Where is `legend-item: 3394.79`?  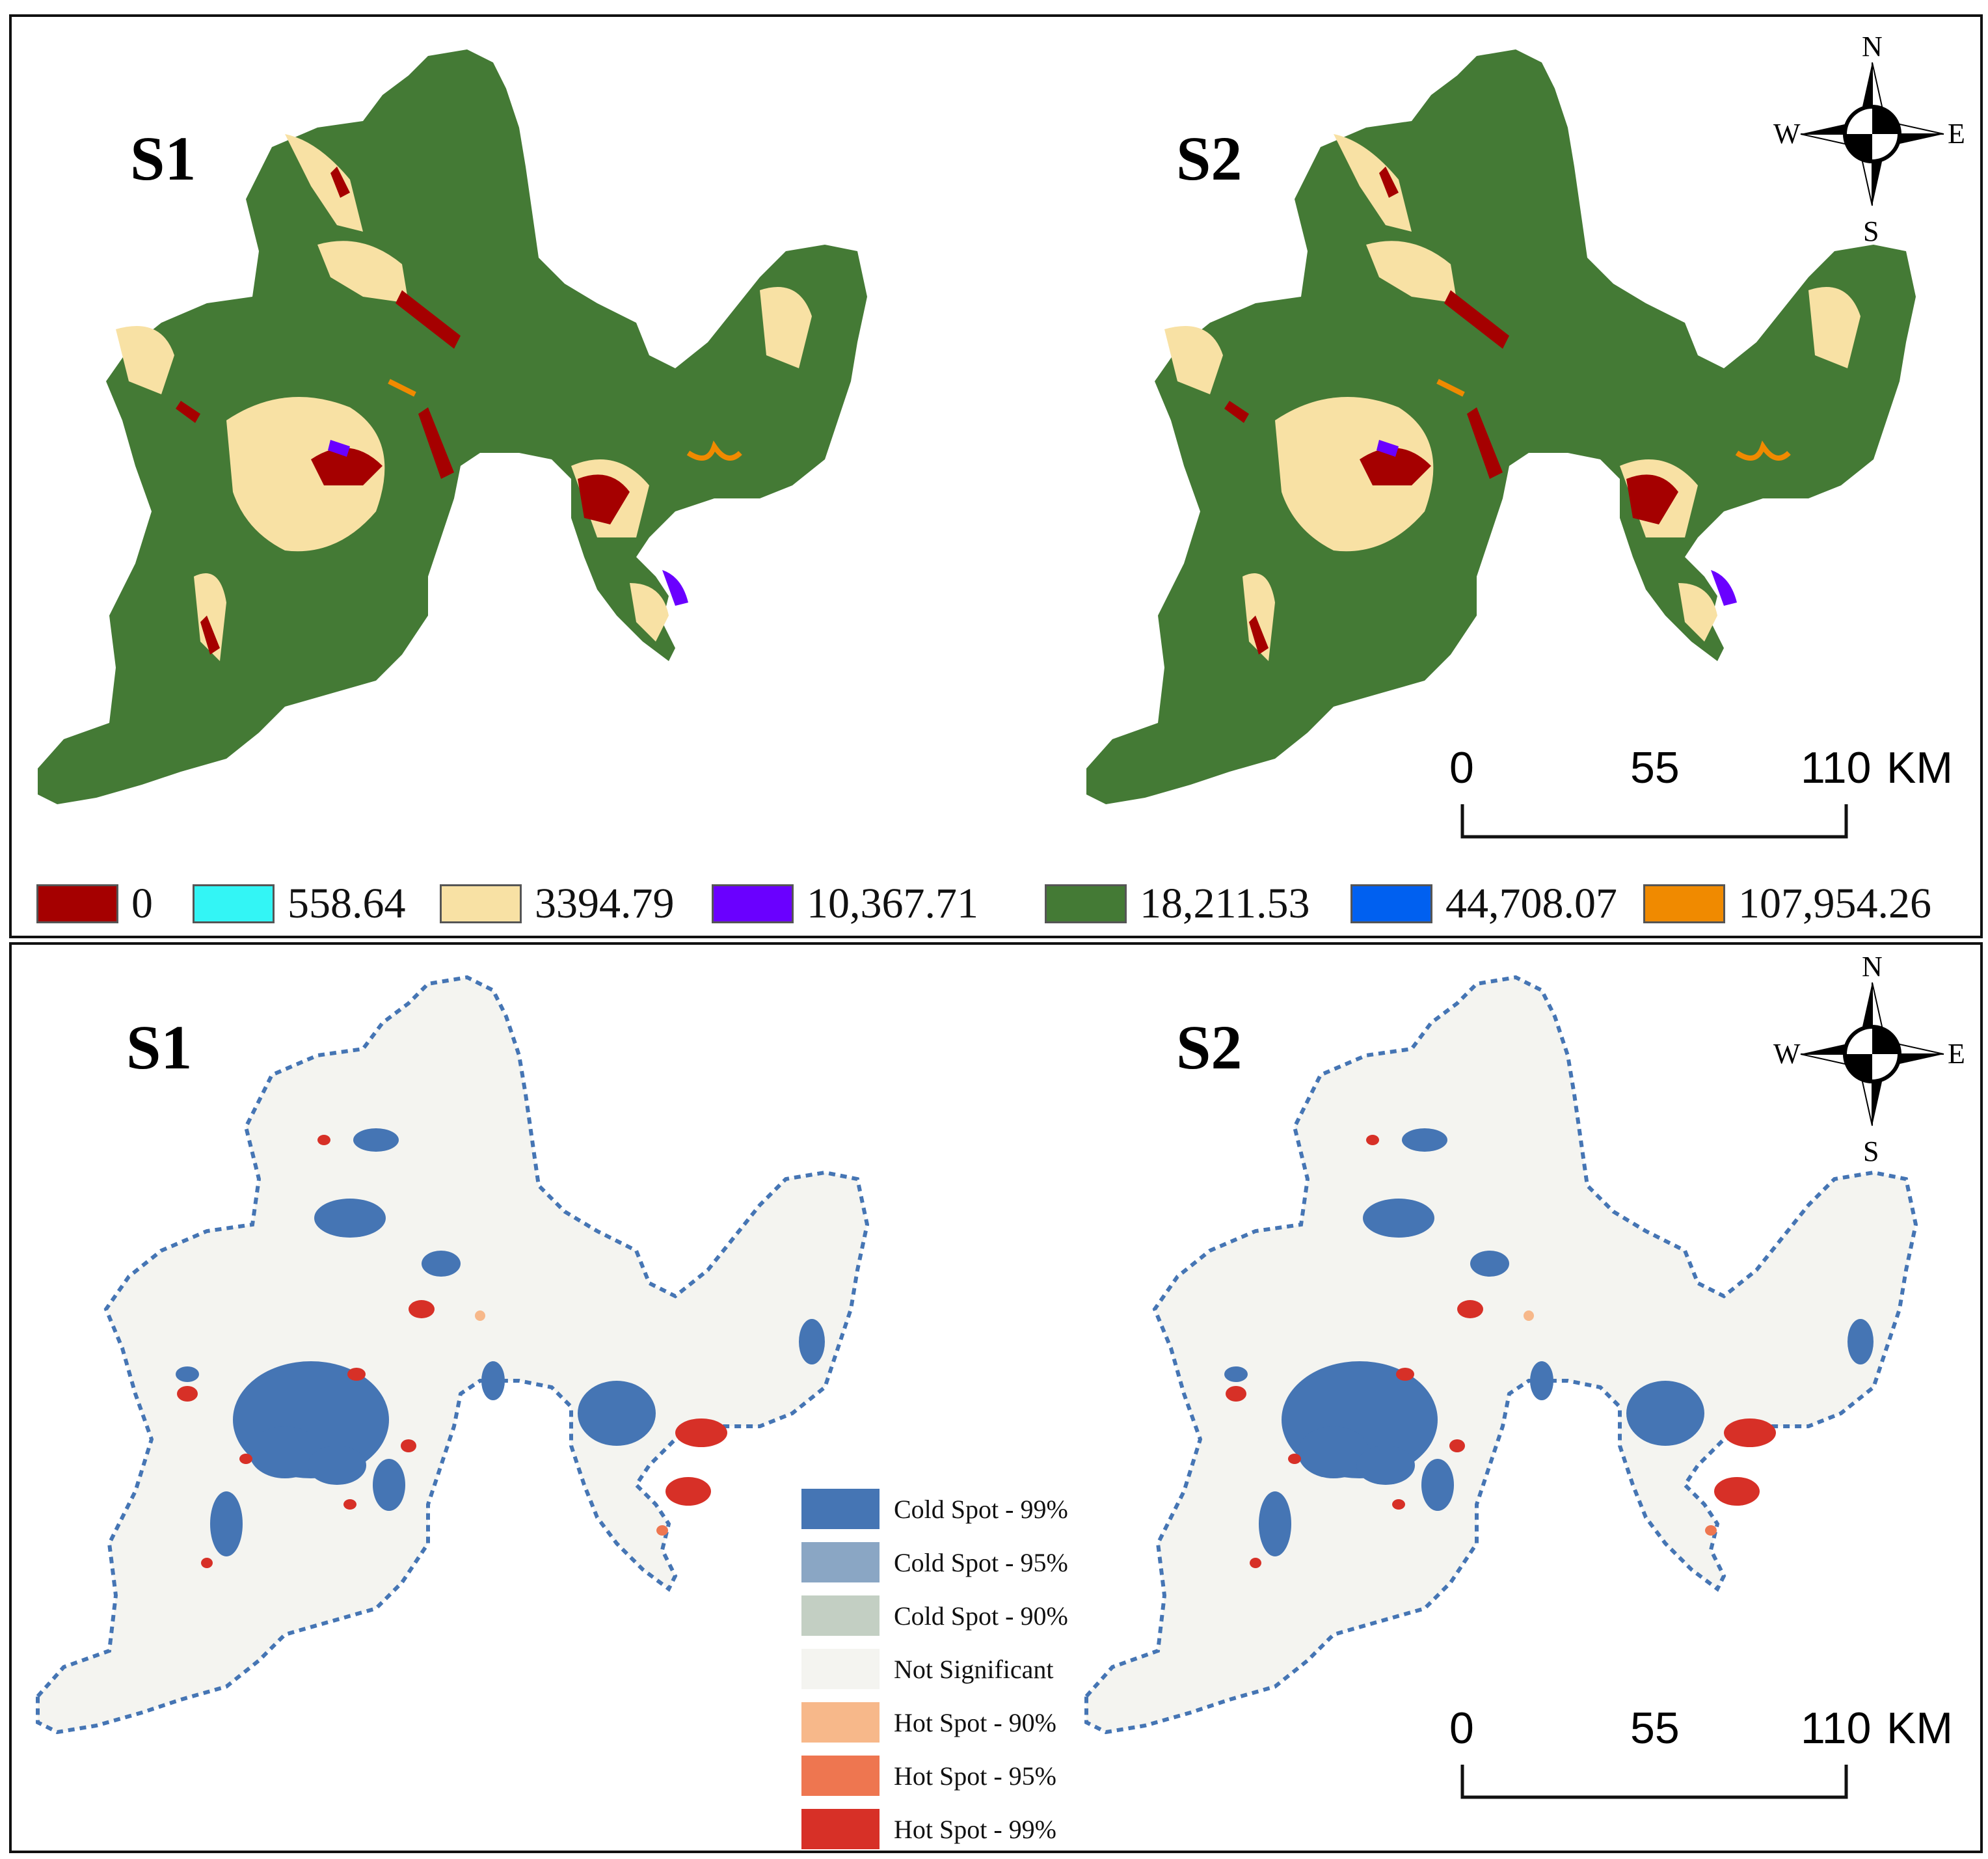 legend-item: 3394.79 is located at coordinates (557, 904).